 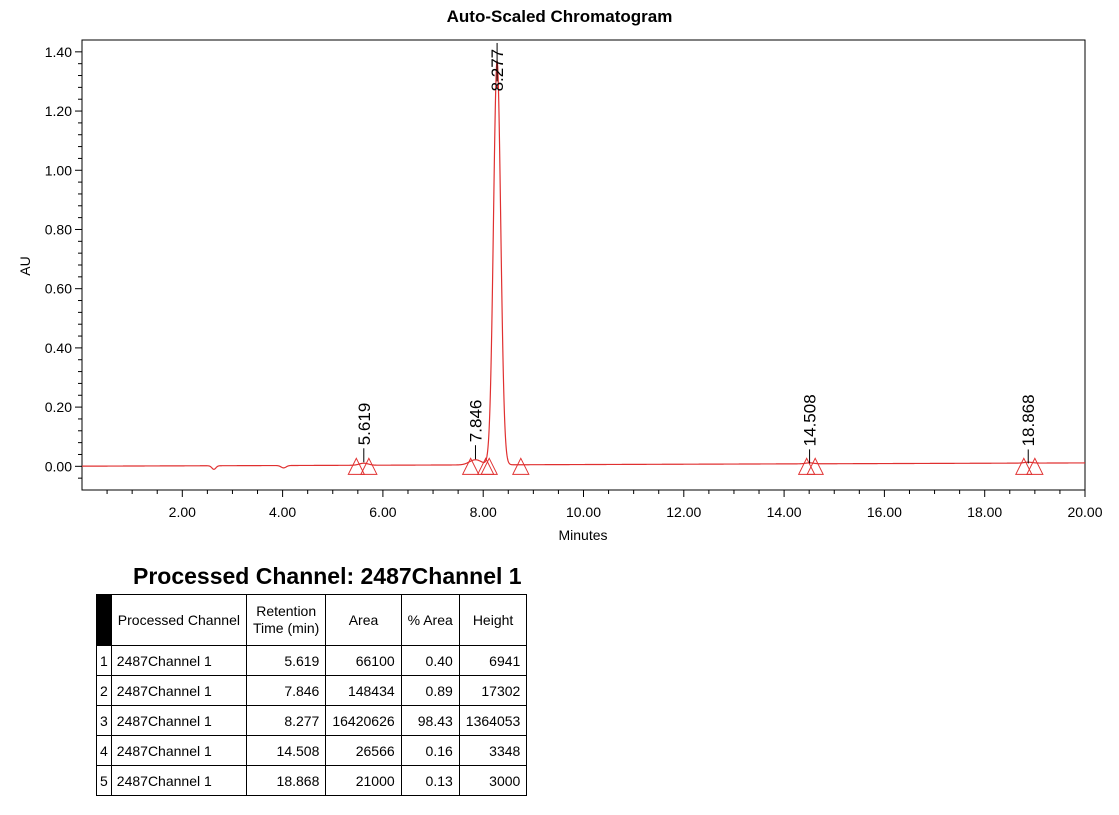 I want to click on row-percent-area: 0.40, so click(x=430, y=660).